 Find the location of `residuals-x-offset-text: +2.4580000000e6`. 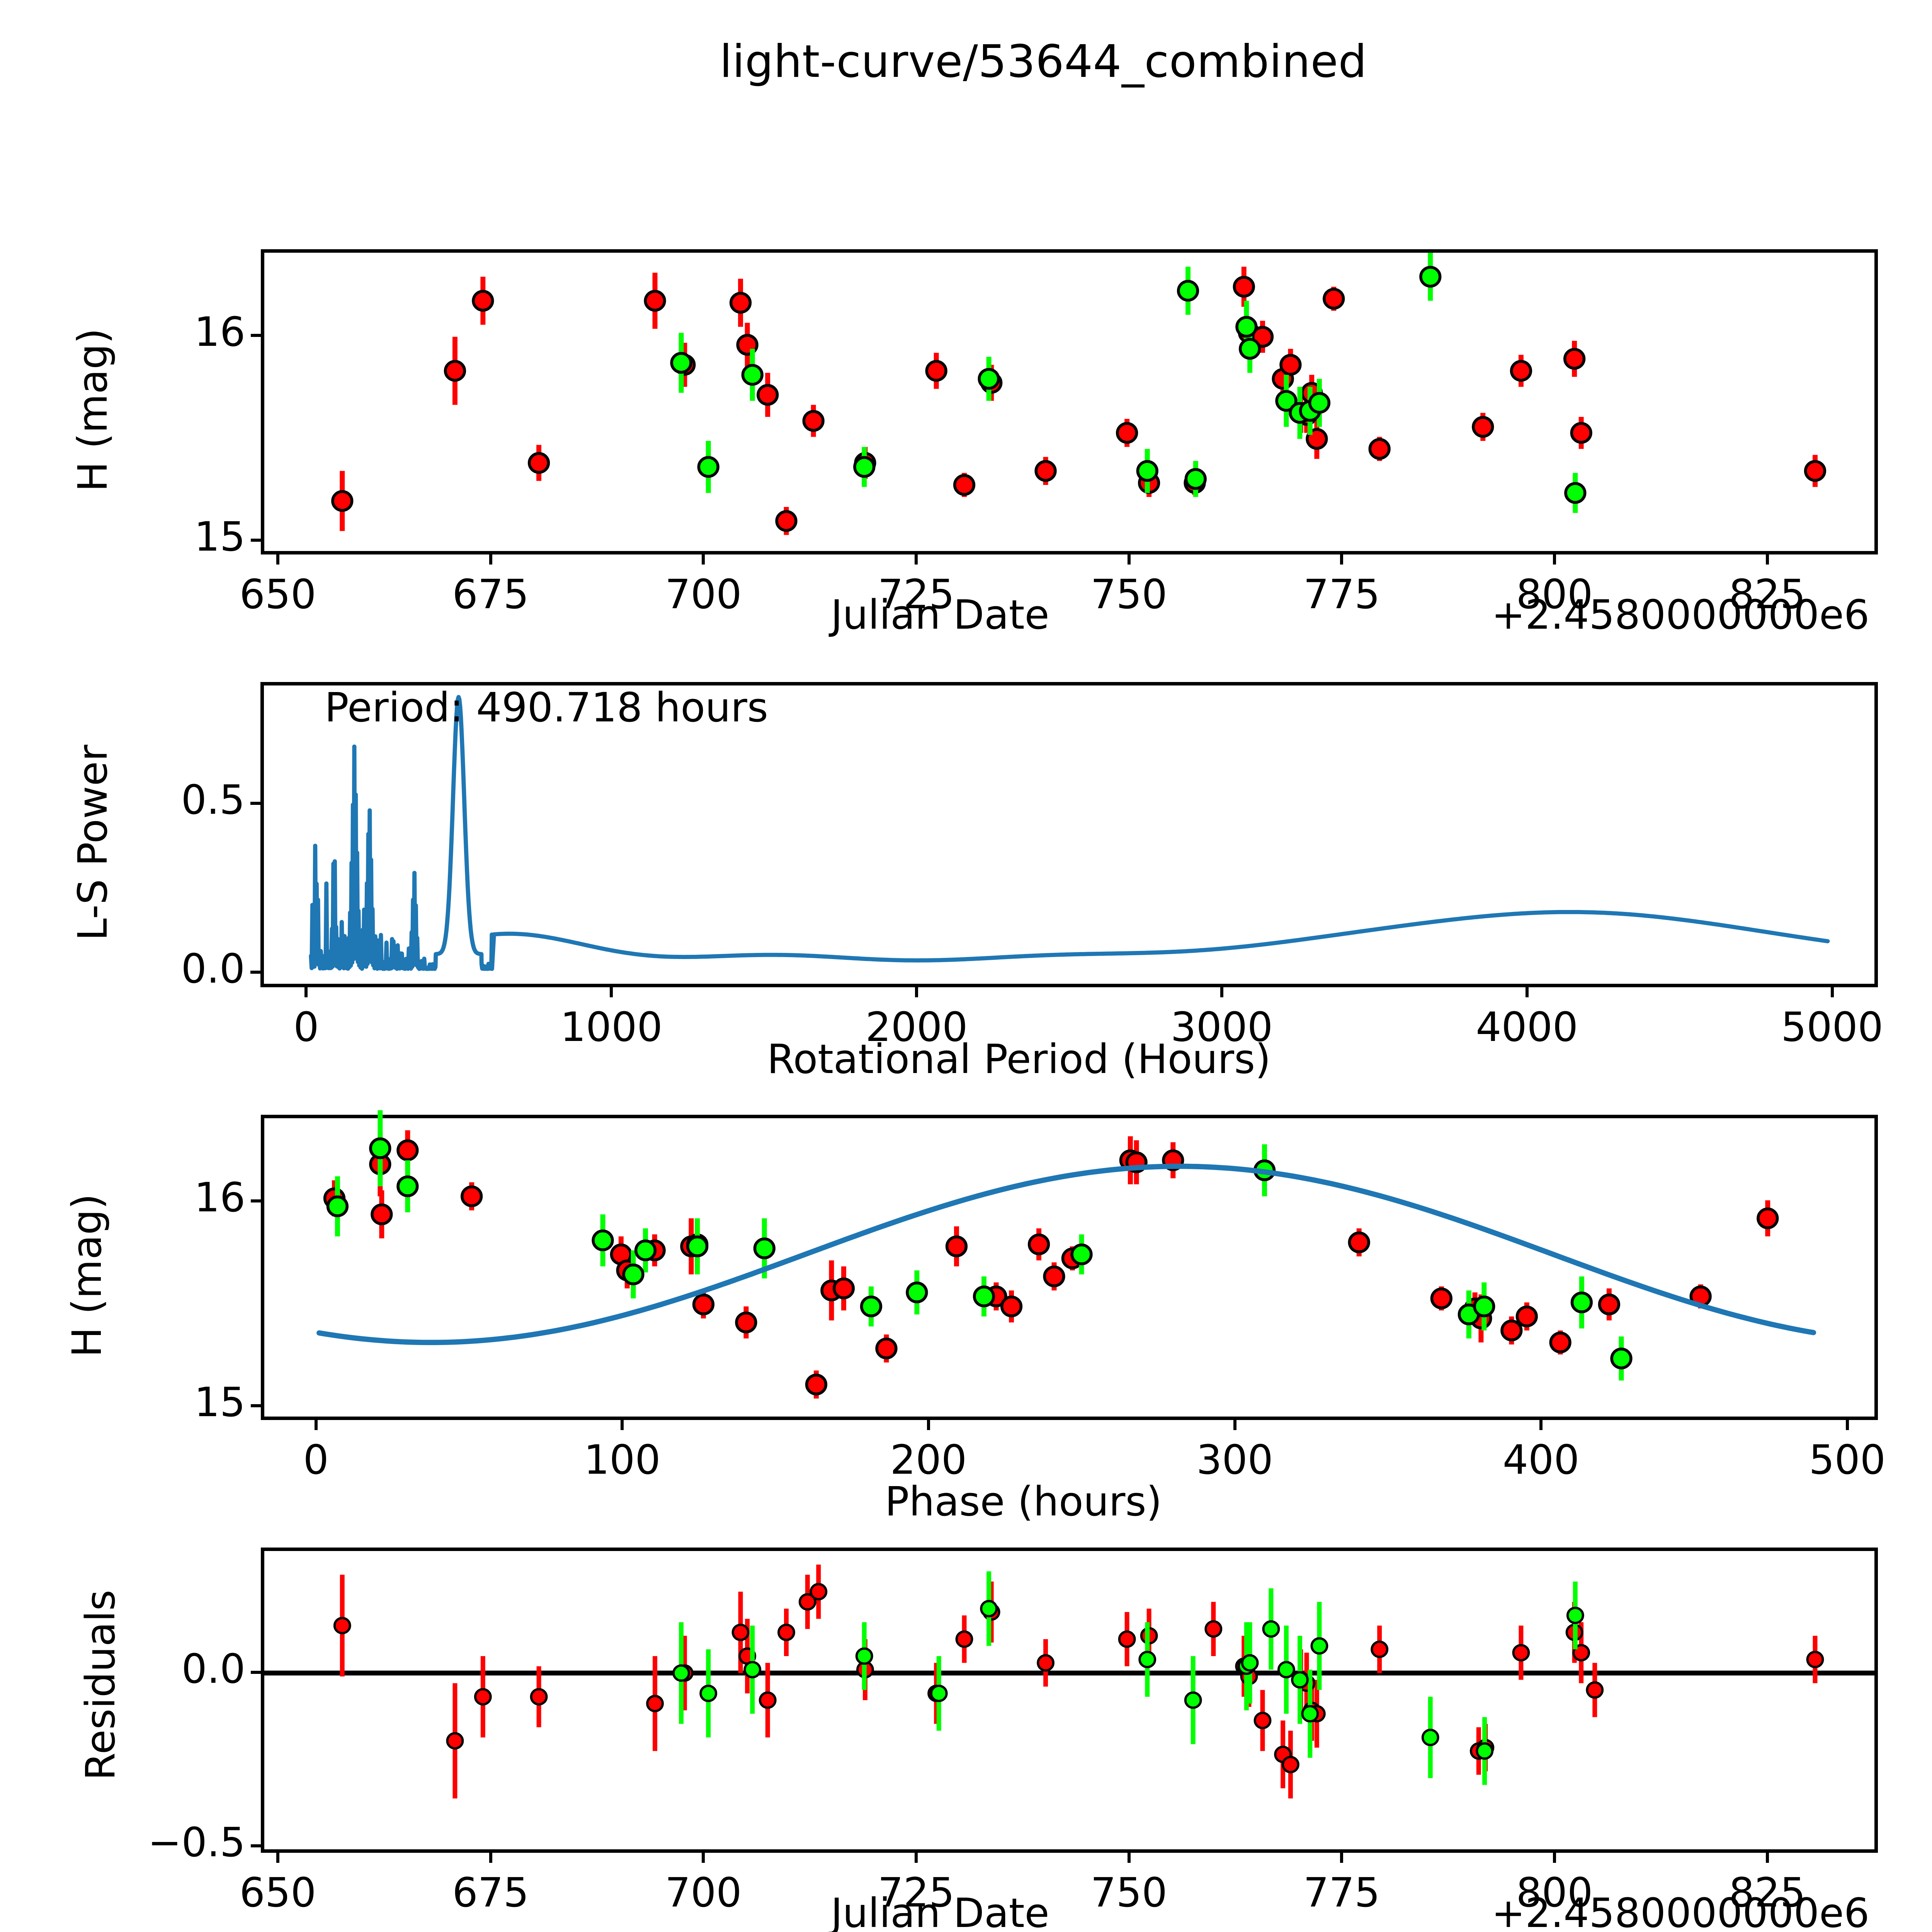

residuals-x-offset-text: +2.4580000000e6 is located at coordinates (1681, 1911).